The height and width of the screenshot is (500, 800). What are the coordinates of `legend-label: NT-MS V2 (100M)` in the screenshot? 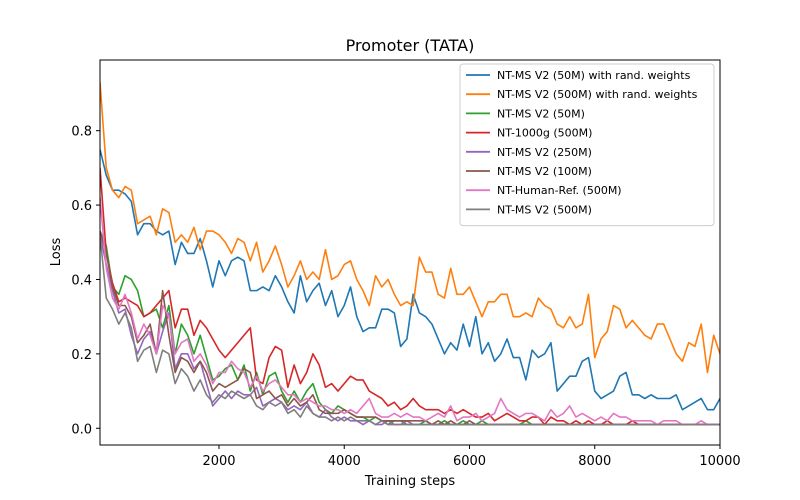 It's located at (544, 171).